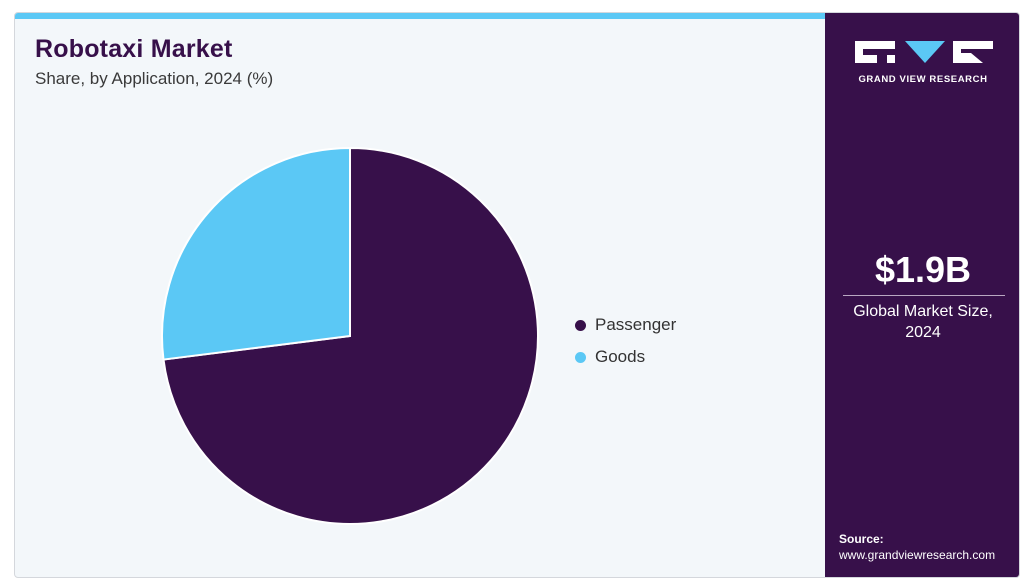  Describe the element at coordinates (917, 555) in the screenshot. I see `source-url: www.grandviewresearch.com` at that location.